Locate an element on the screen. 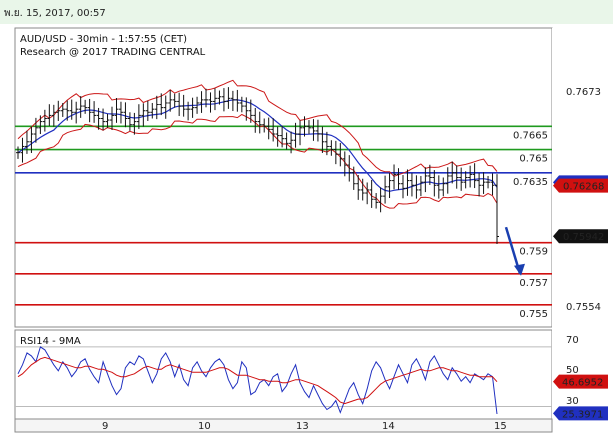  header-bar: พ.ย. 15, 2017, 00:57 is located at coordinates (306, 12).